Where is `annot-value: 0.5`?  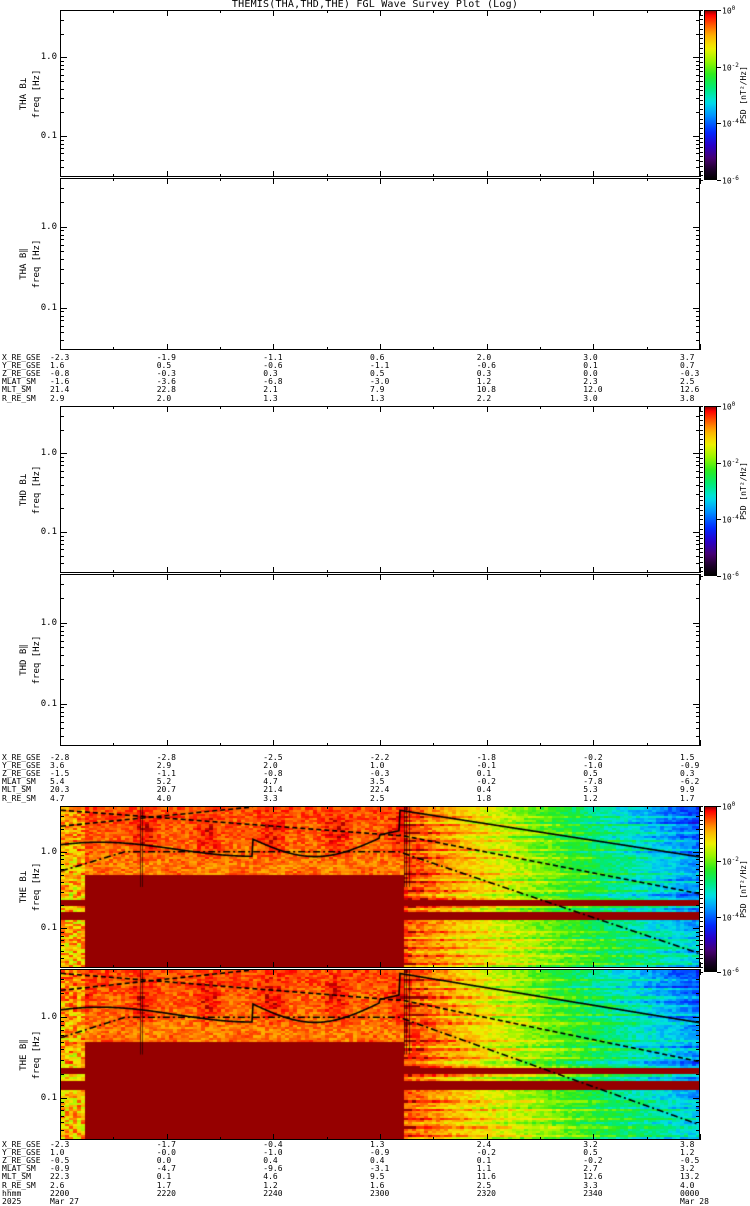 annot-value: 0.5 is located at coordinates (590, 774).